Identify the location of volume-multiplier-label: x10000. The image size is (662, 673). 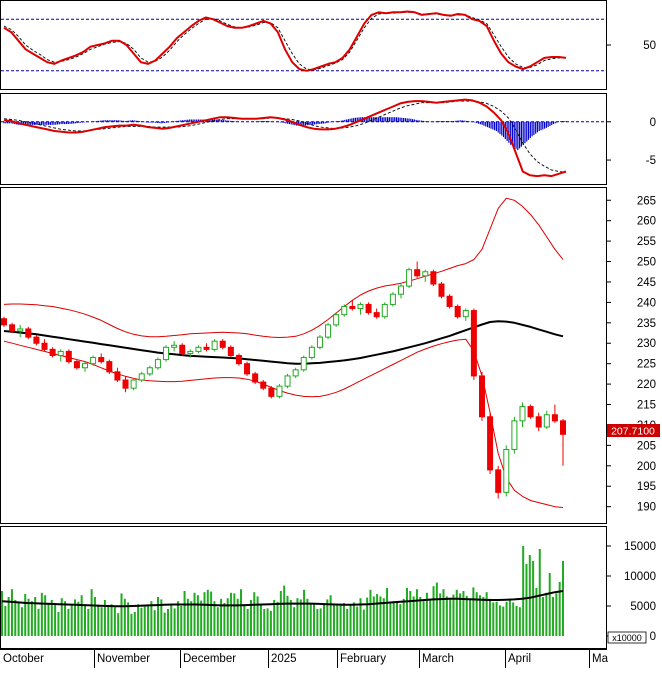
(627, 638).